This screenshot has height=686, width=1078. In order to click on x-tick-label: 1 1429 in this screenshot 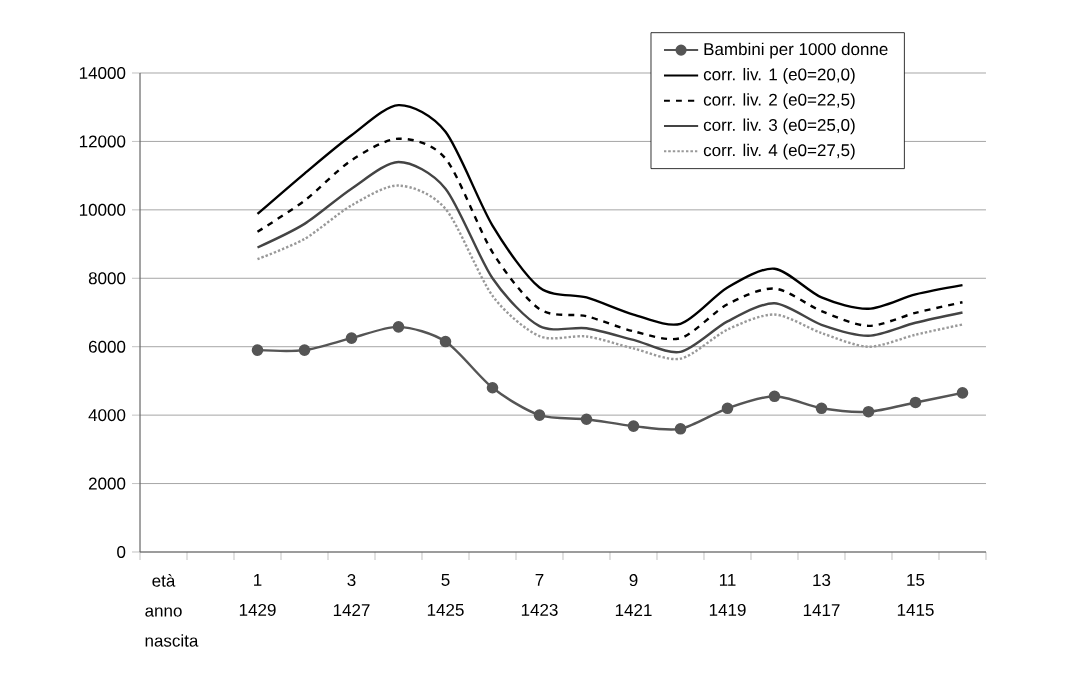, I will do `click(257, 595)`.